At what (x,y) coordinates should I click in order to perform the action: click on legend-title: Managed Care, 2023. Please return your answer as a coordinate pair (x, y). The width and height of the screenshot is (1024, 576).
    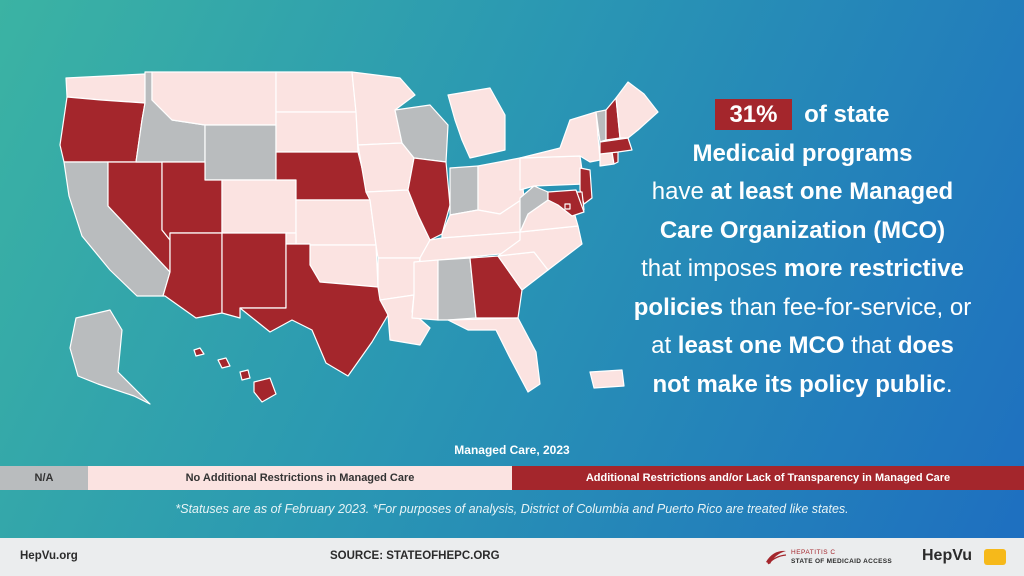
    Looking at the image, I should click on (512, 450).